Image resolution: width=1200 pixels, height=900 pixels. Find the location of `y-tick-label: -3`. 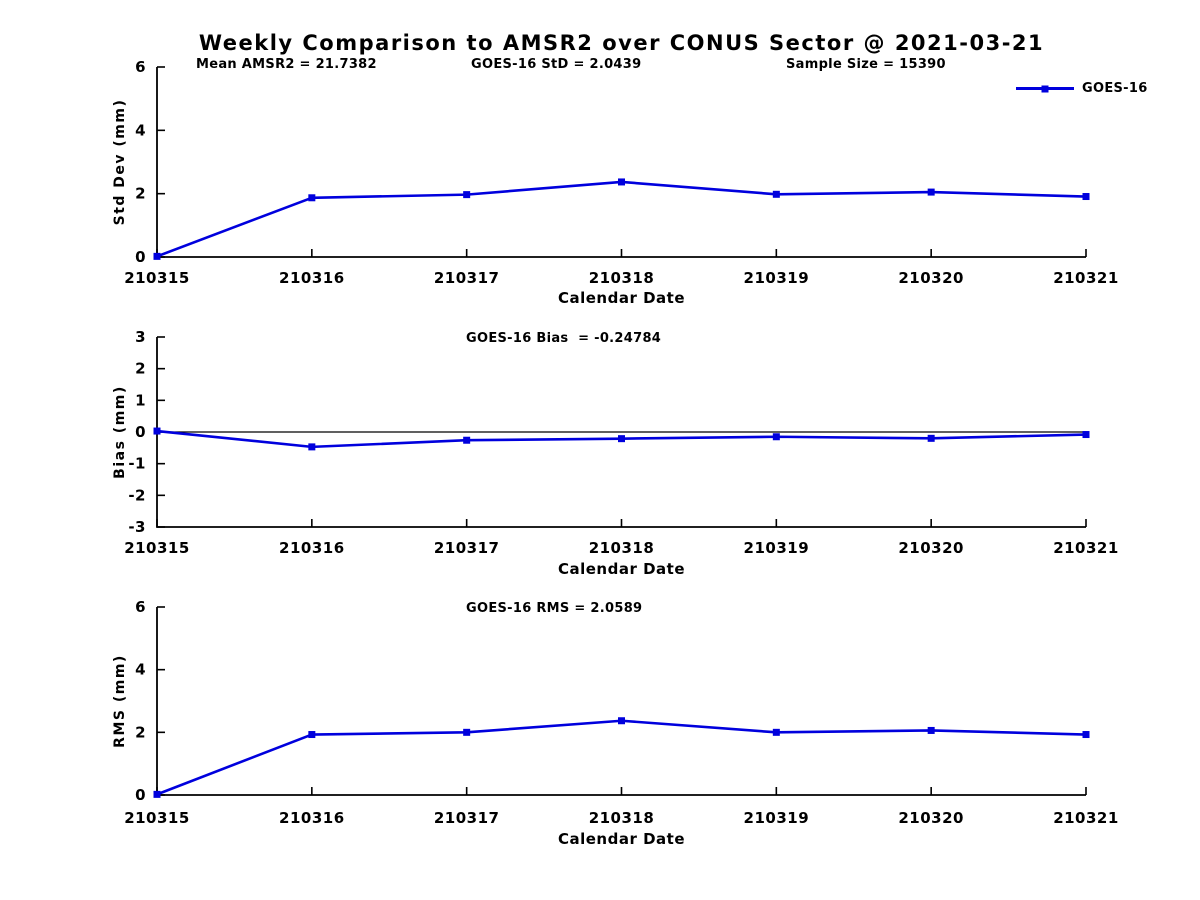

y-tick-label: -3 is located at coordinates (137, 527).